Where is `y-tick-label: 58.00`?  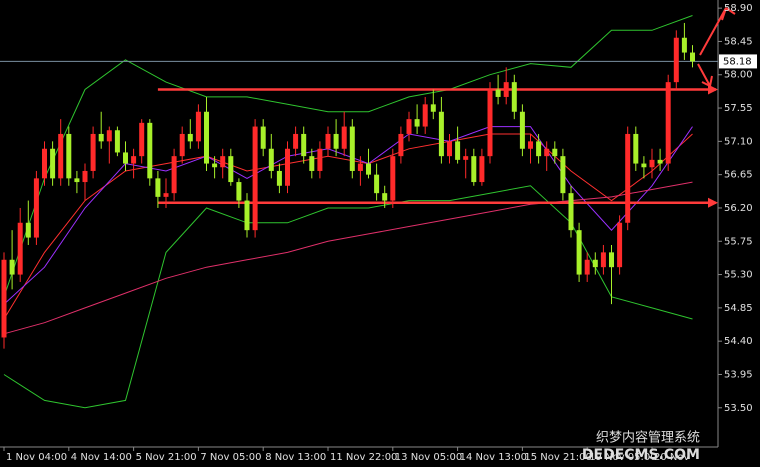 y-tick-label: 58.00 is located at coordinates (738, 75).